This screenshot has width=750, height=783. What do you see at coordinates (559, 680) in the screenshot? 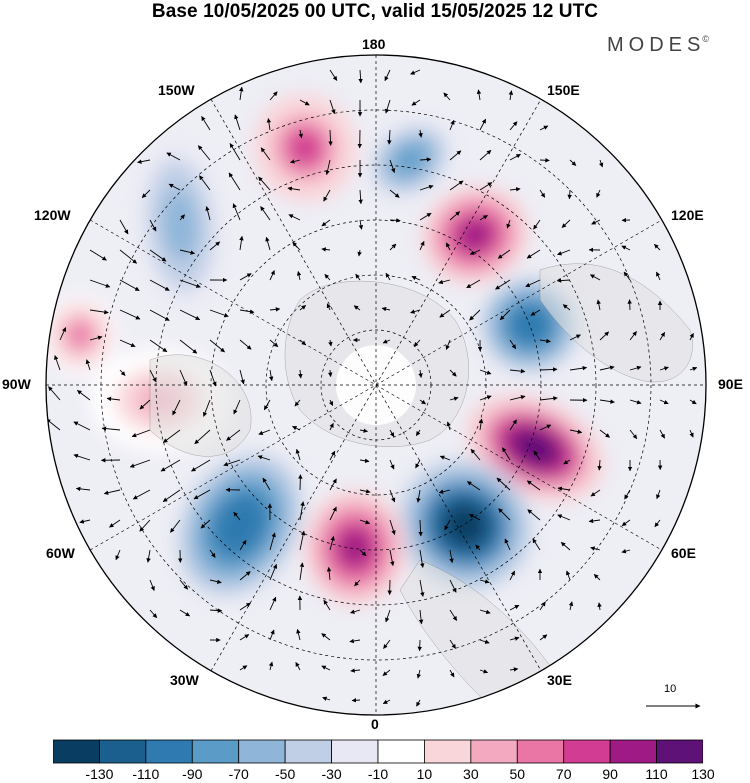
I see `lon-label-30e: 30E` at bounding box center [559, 680].